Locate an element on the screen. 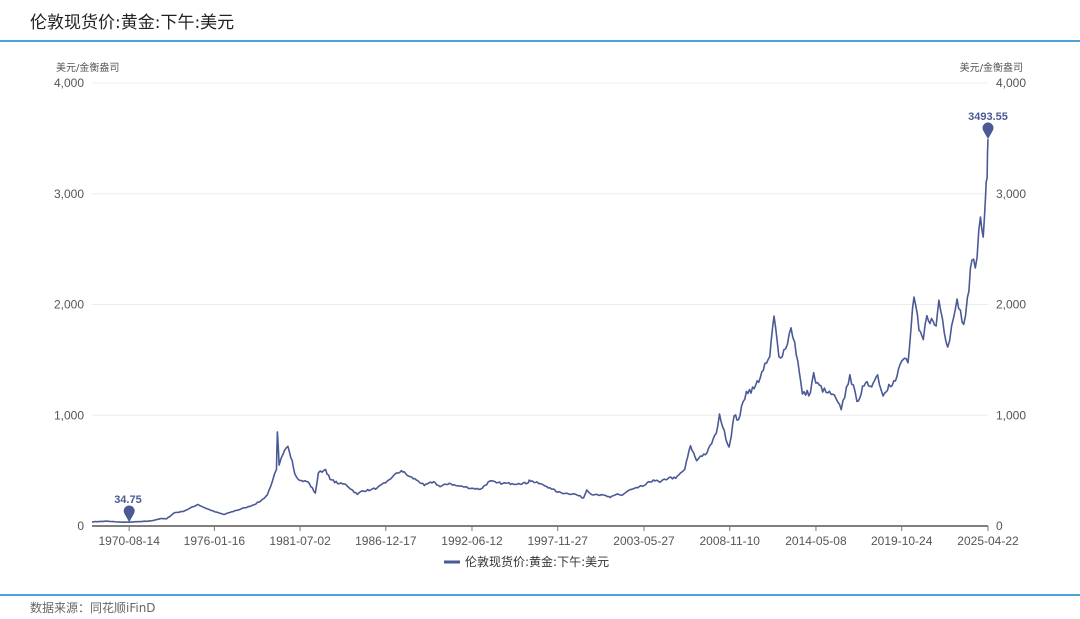 The image size is (1080, 619). legend-label: 伦敦现货价:黄金:下午:美元 is located at coordinates (537, 561).